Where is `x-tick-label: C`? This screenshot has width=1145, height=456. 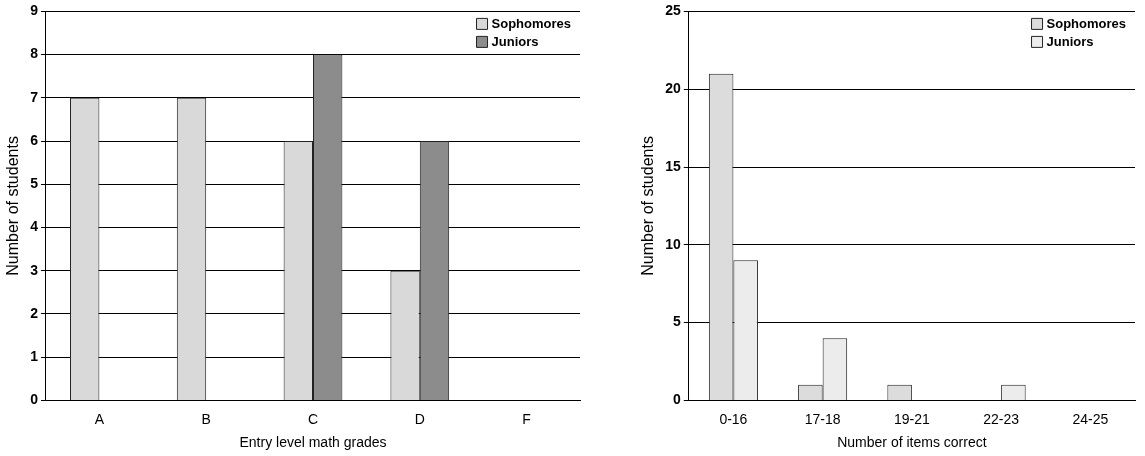 x-tick-label: C is located at coordinates (313, 418).